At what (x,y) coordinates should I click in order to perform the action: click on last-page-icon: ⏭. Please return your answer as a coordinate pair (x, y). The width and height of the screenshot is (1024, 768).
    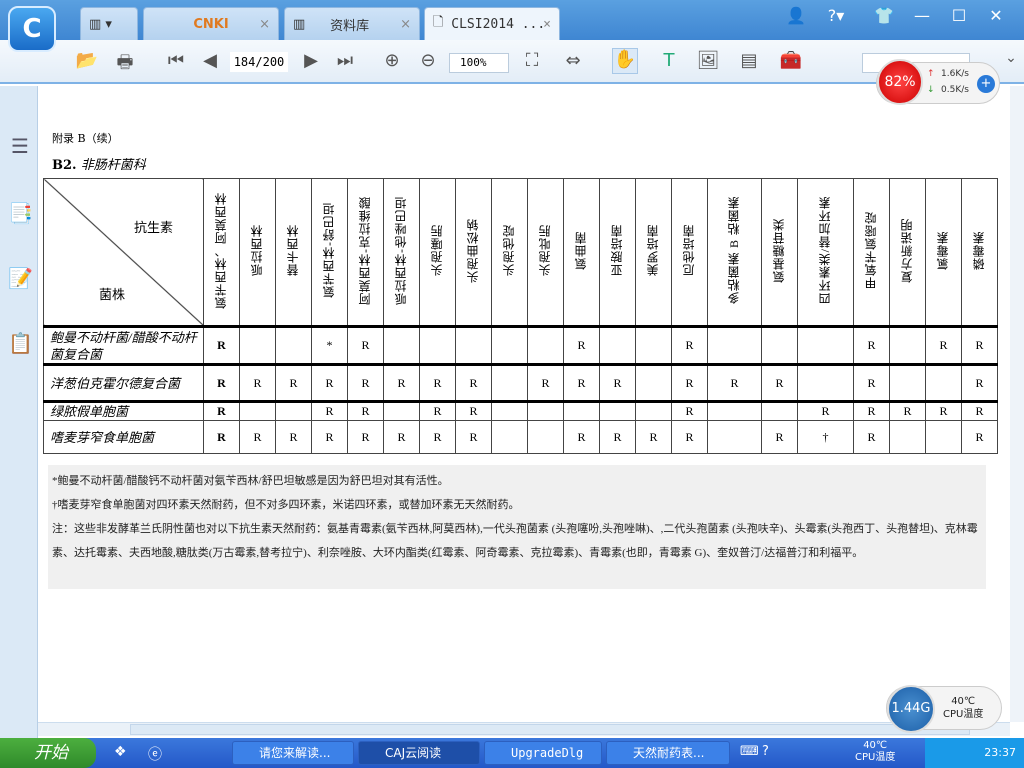
    Looking at the image, I should click on (345, 60).